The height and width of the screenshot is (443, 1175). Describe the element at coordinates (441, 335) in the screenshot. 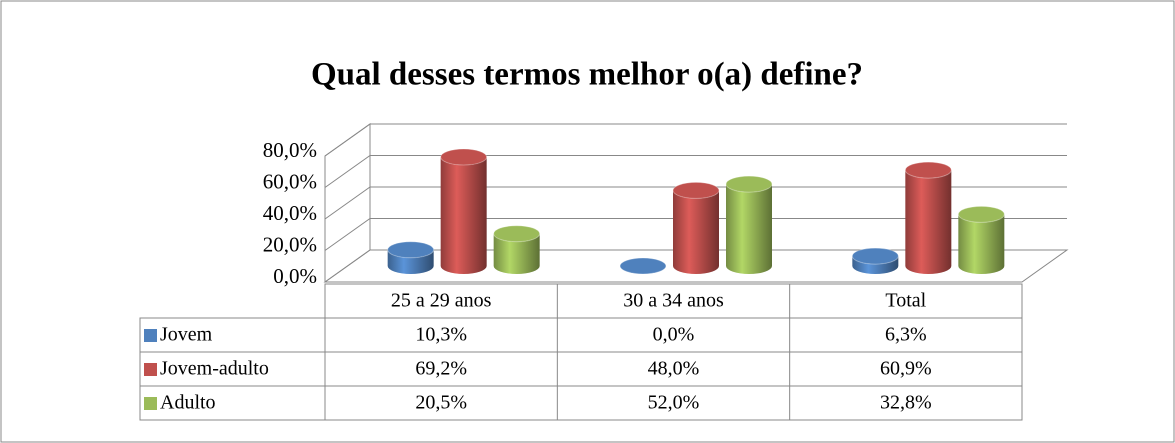

I see `table-value: 10,3%` at that location.